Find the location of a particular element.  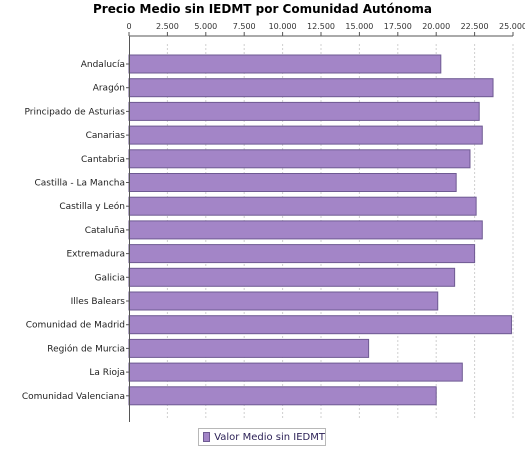

x-tick-label: 12.500 is located at coordinates (321, 26).